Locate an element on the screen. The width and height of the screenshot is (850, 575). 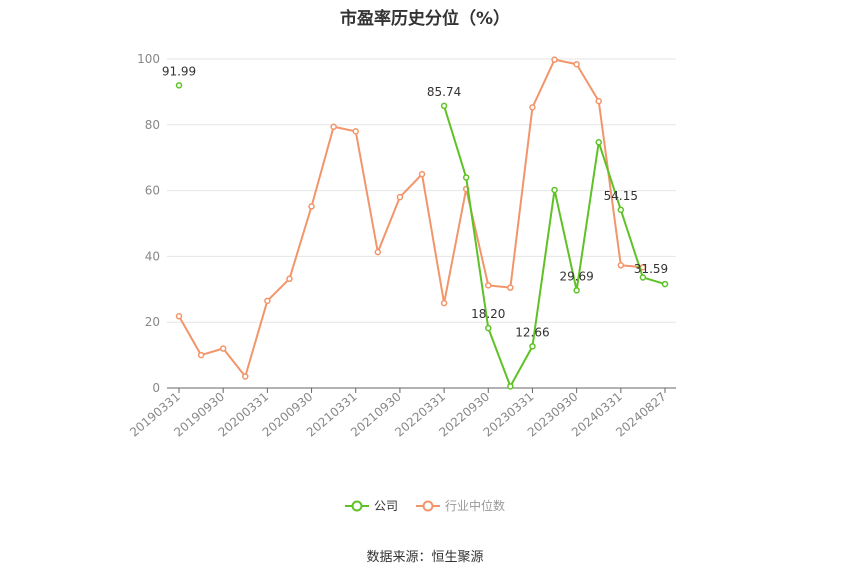
data-label: 12.66 is located at coordinates (532, 332).